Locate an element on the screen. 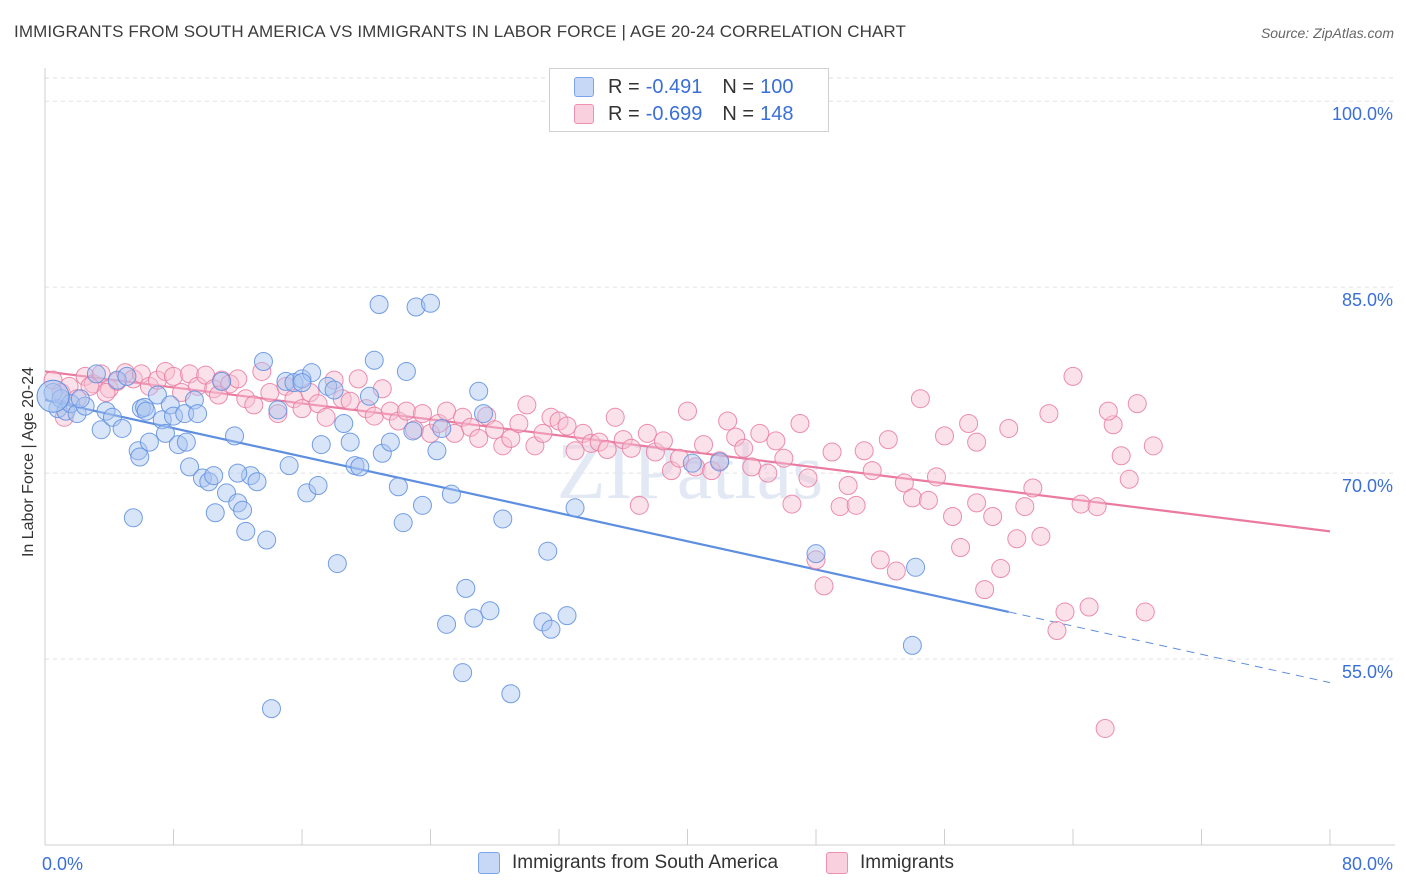 Image resolution: width=1406 pixels, height=892 pixels. y-tick-label: 55.0% is located at coordinates (1367, 672).